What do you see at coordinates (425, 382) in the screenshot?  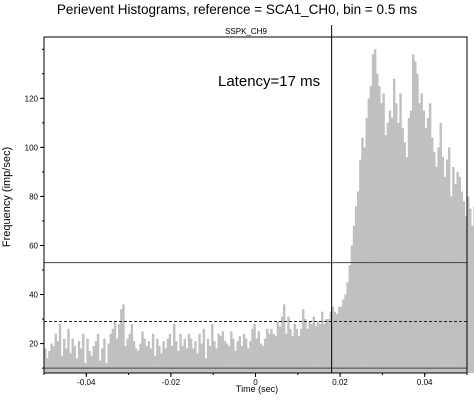 I see `x-tick-label: 0.04` at bounding box center [425, 382].